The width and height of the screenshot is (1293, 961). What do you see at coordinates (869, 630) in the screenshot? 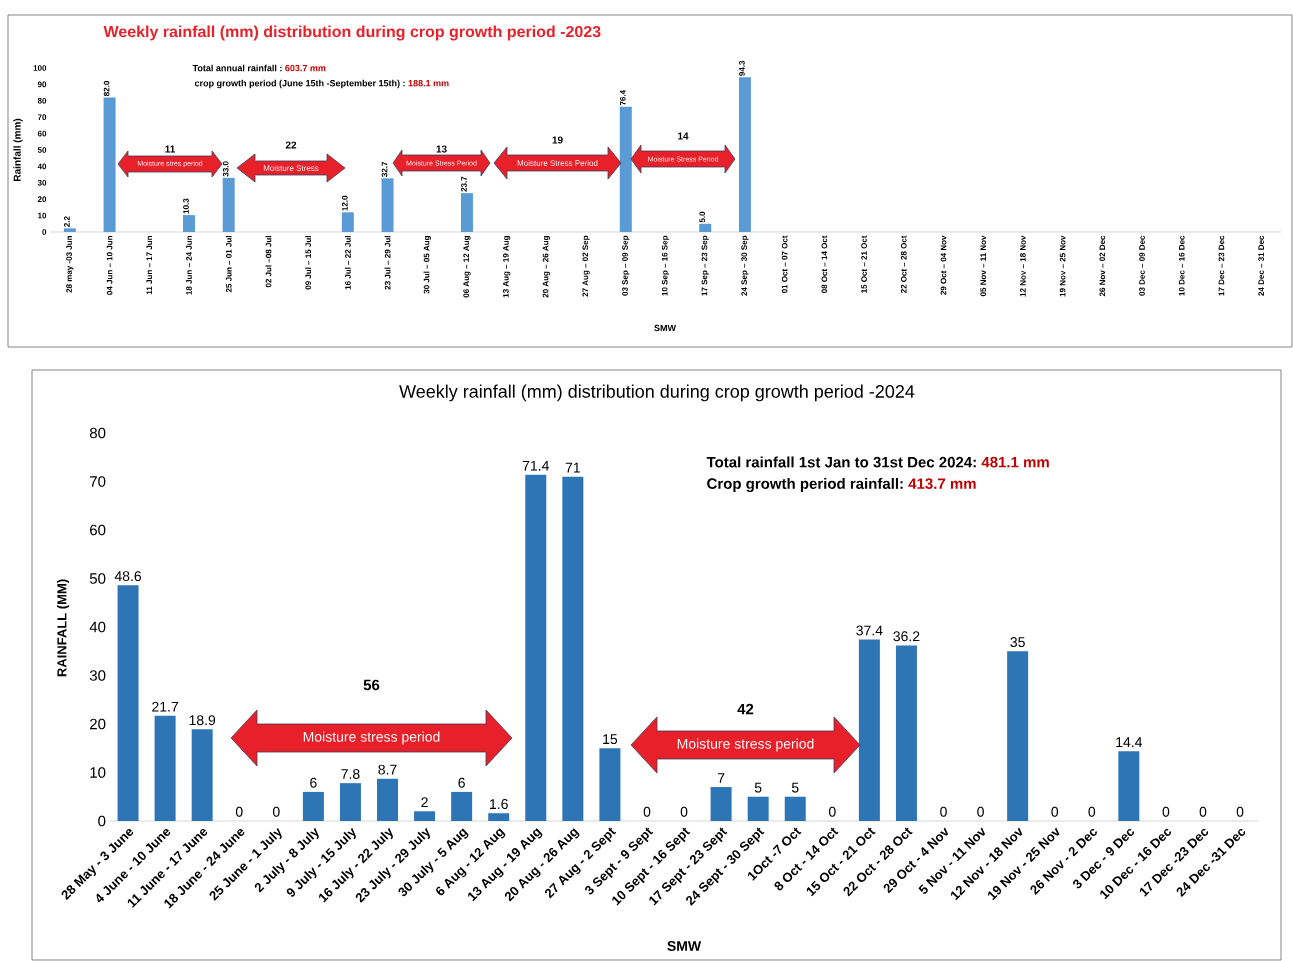
I see `data-label: 37.4` at bounding box center [869, 630].